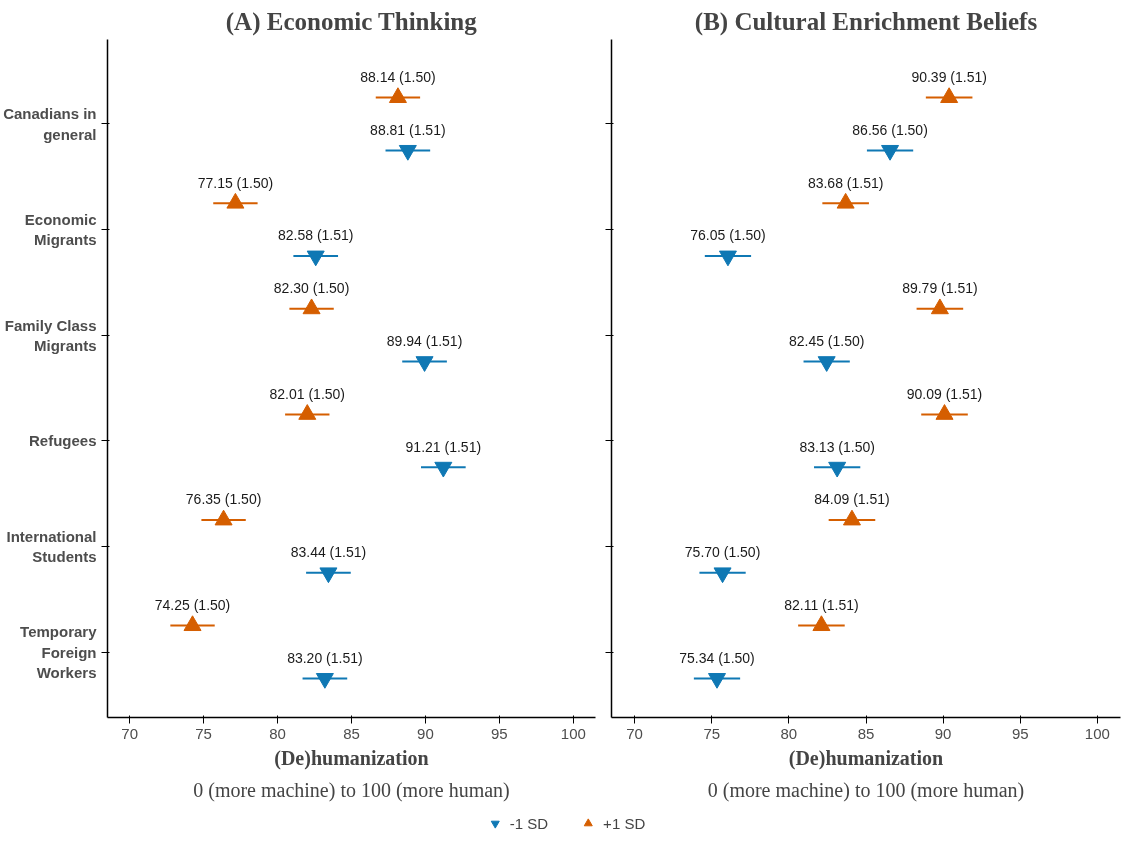 This screenshot has width=1141, height=848. I want to click on data-label: 75.70 (1.50), so click(722, 552).